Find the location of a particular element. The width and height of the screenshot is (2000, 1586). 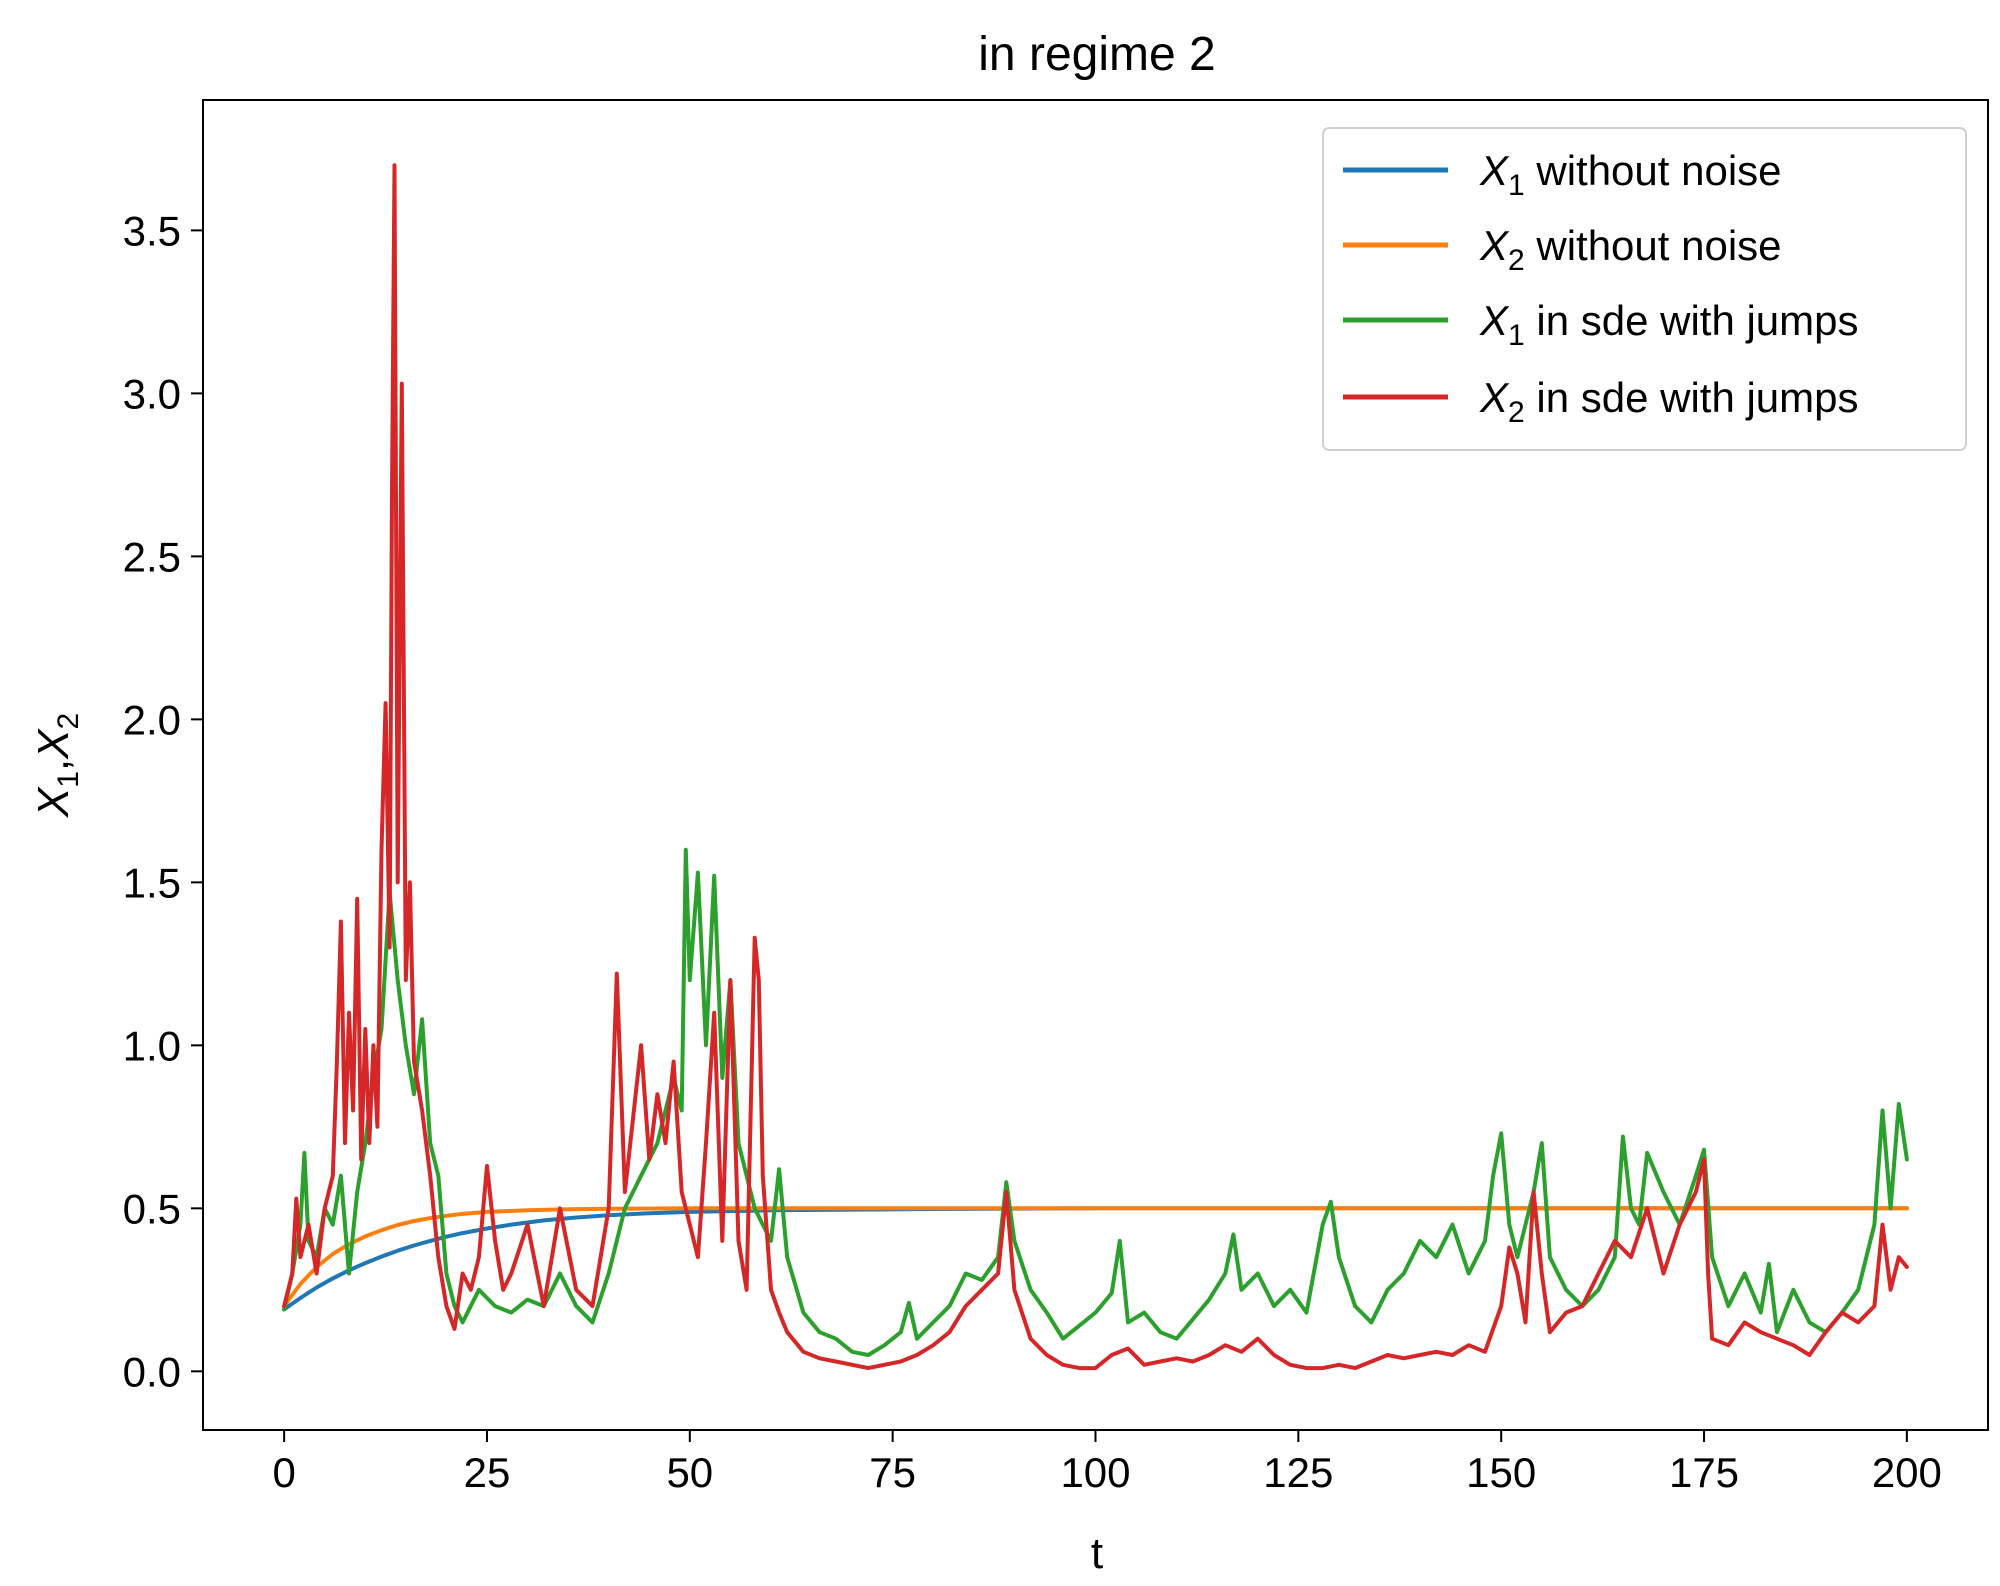

legend-label-3: X1 in sde with jumps is located at coordinates (1669, 324).